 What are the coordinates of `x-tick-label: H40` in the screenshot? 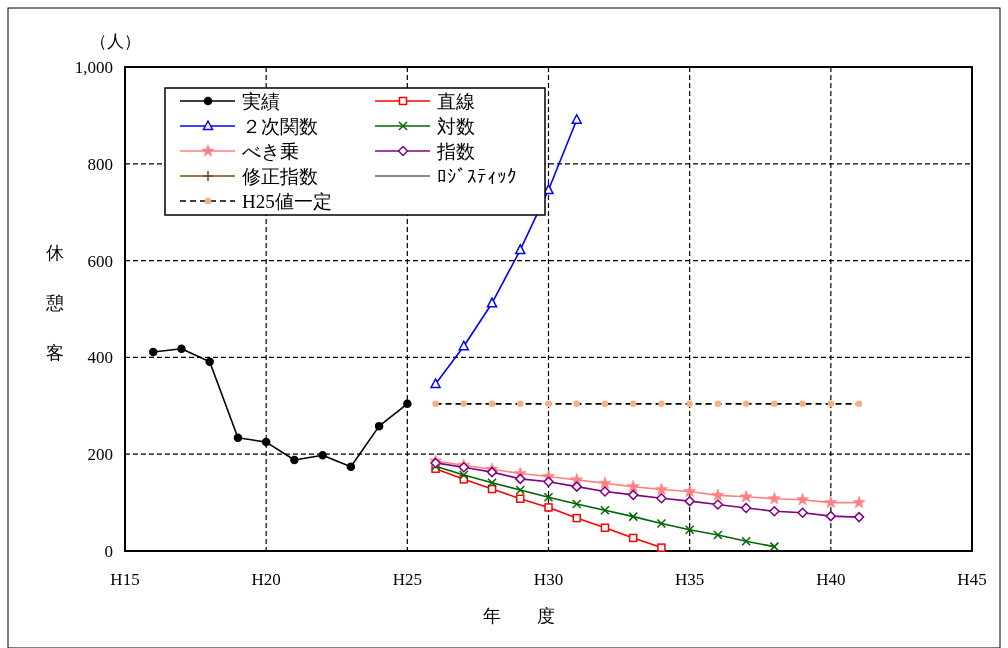 It's located at (831, 579).